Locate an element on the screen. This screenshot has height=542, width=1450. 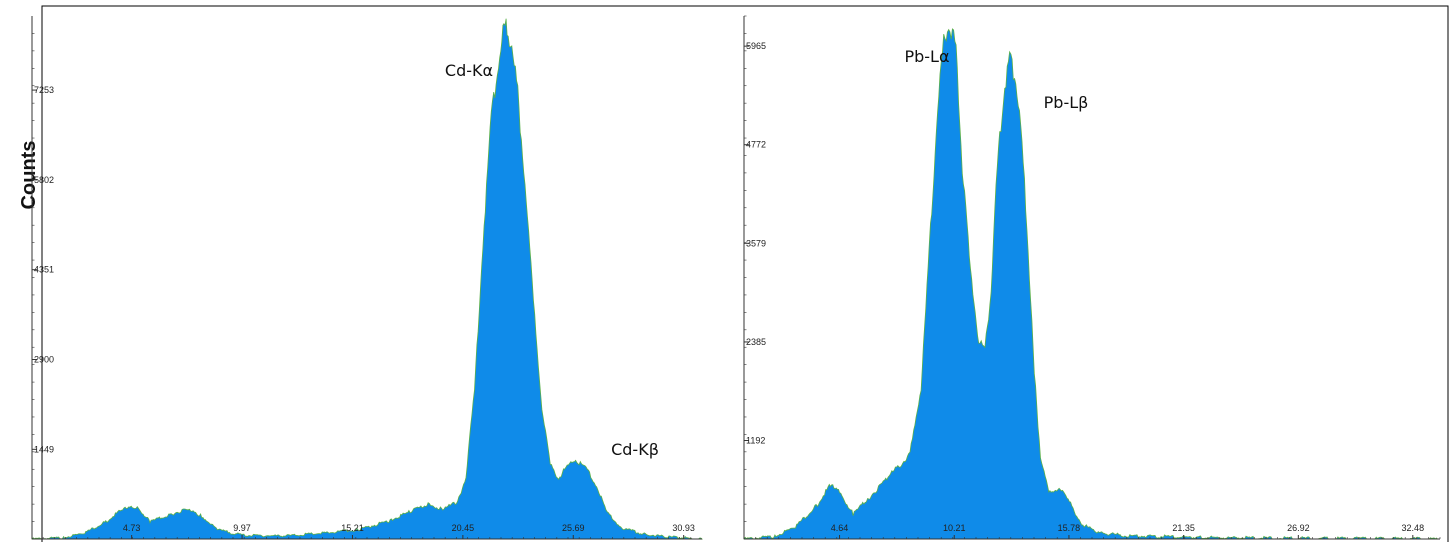
y-tick-label: 2385 is located at coordinates (756, 342).